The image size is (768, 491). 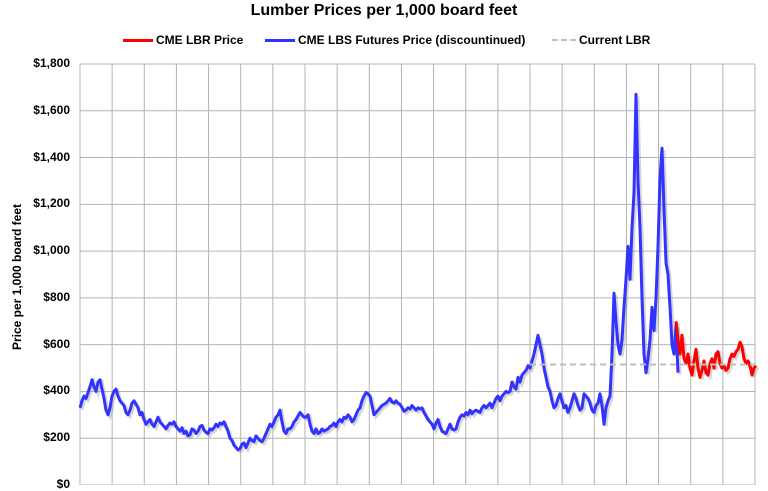 What do you see at coordinates (56, 296) in the screenshot?
I see `y-tick-label: $800` at bounding box center [56, 296].